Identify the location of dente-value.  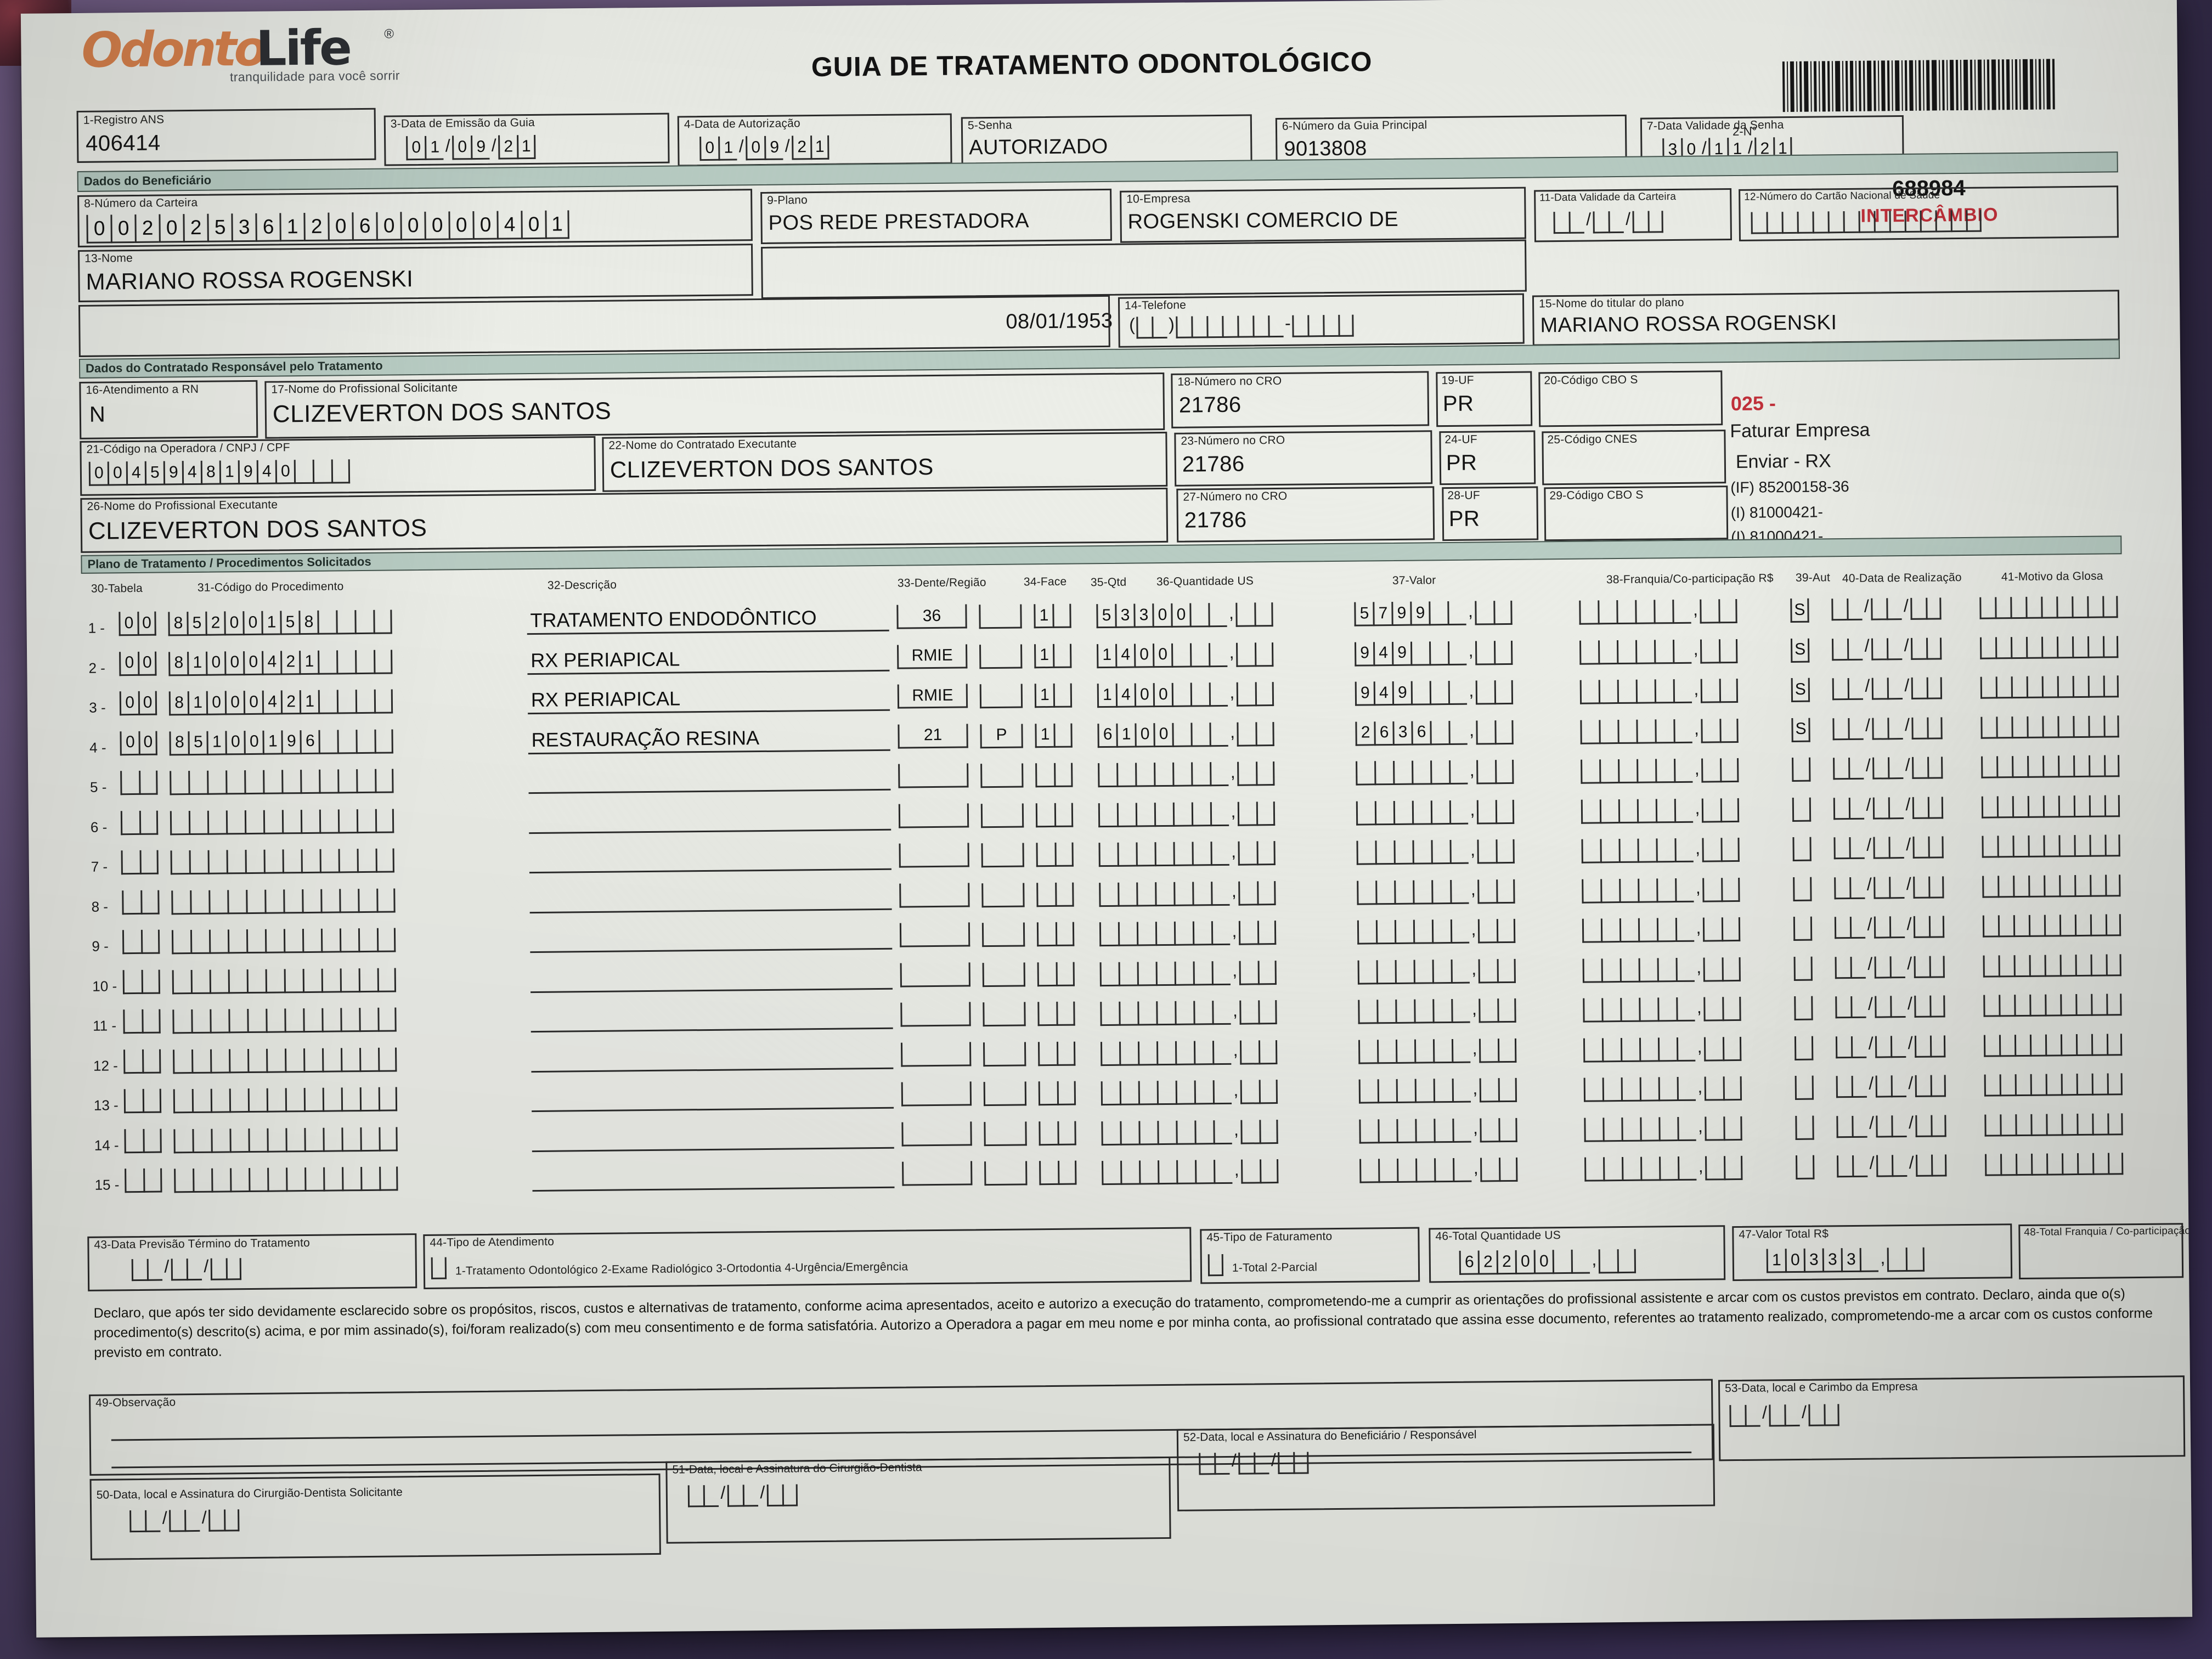
(935, 1014).